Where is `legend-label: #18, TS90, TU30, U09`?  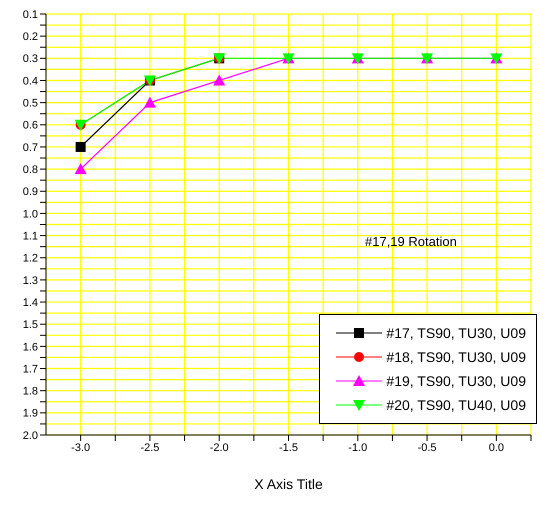 legend-label: #18, TS90, TU30, U09 is located at coordinates (456, 357).